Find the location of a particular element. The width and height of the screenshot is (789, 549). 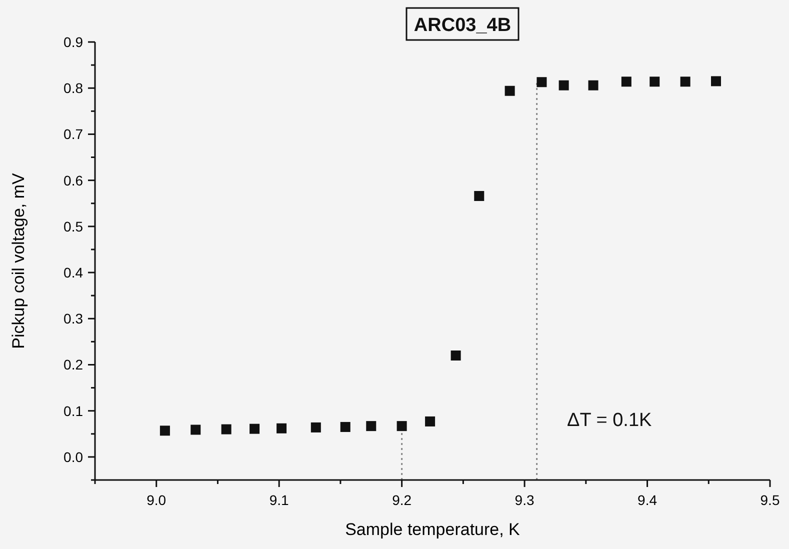

y-tick-label: 0.0 is located at coordinates (74, 456).